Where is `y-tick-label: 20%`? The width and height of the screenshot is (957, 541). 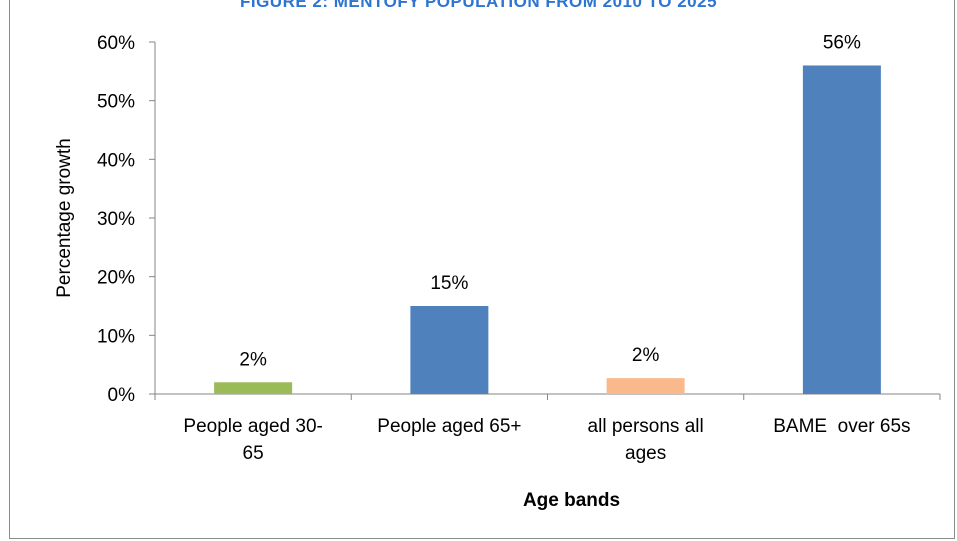
y-tick-label: 20% is located at coordinates (116, 278).